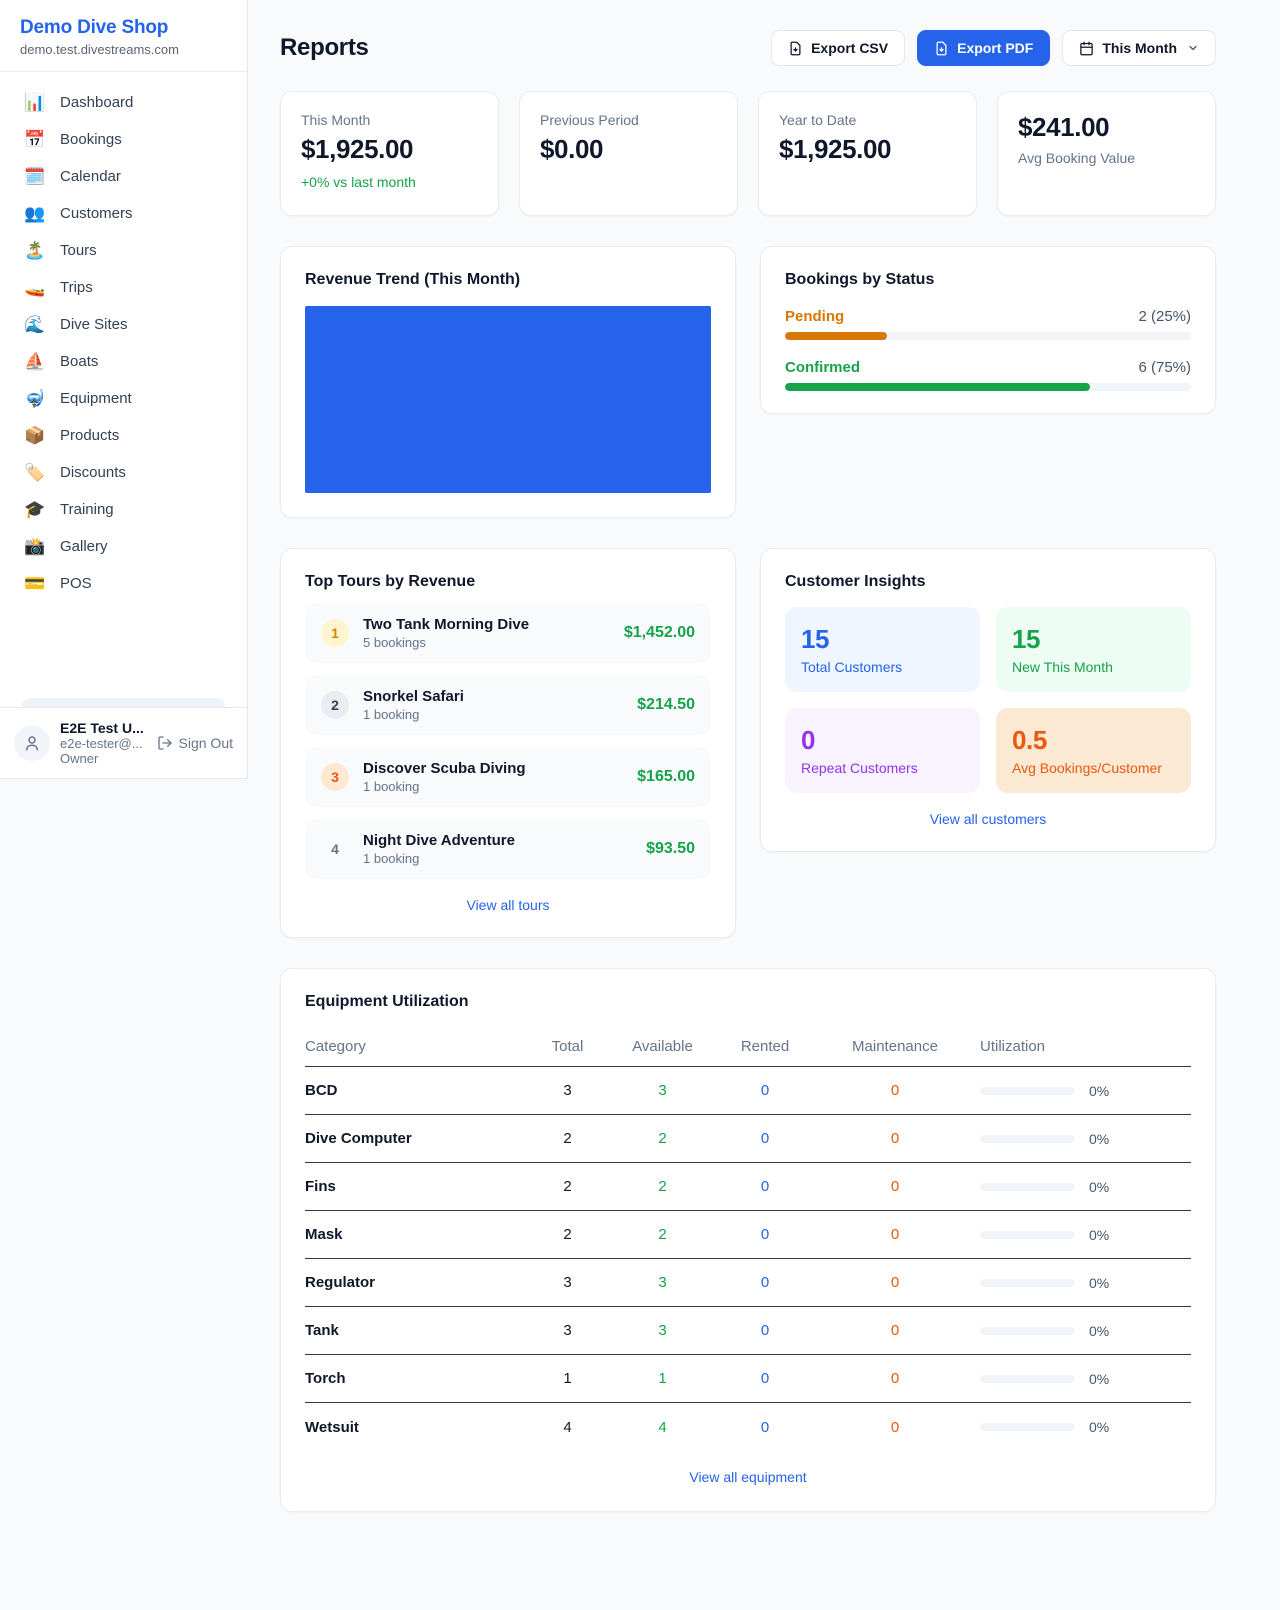  I want to click on stat-label: Year to Date, so click(818, 120).